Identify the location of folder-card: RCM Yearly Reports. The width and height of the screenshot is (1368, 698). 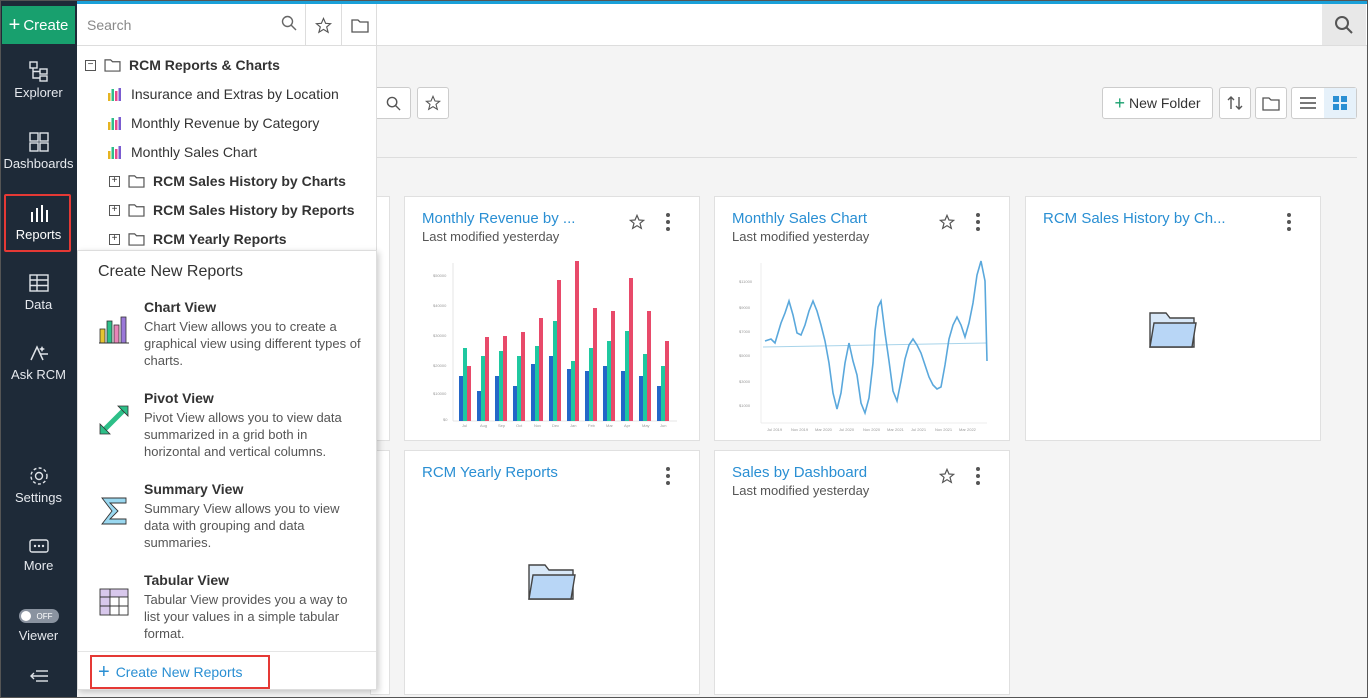
(552, 572).